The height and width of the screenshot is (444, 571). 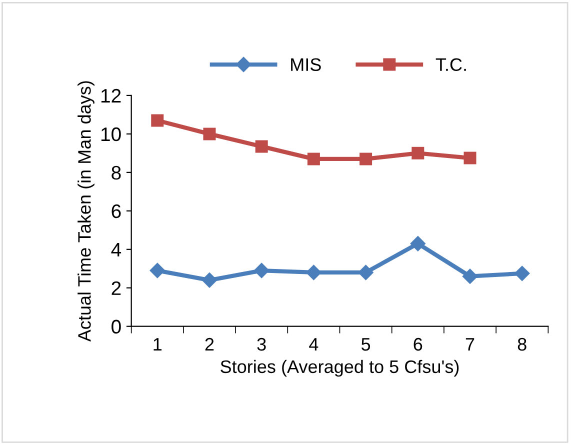 What do you see at coordinates (261, 344) in the screenshot?
I see `x-tick-label: 3` at bounding box center [261, 344].